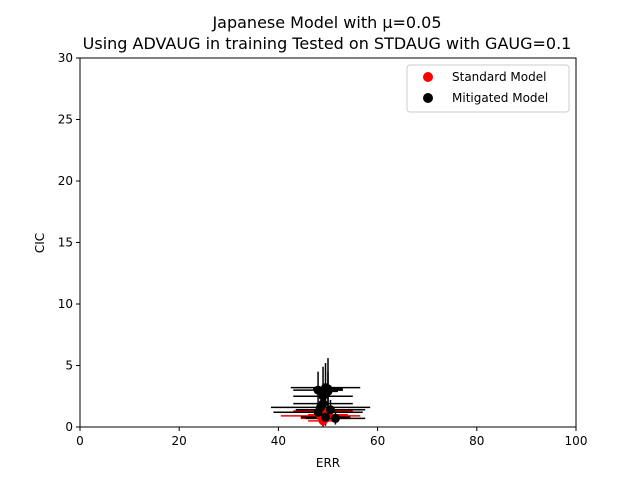  Describe the element at coordinates (278, 441) in the screenshot. I see `x-tick-label: 40` at that location.